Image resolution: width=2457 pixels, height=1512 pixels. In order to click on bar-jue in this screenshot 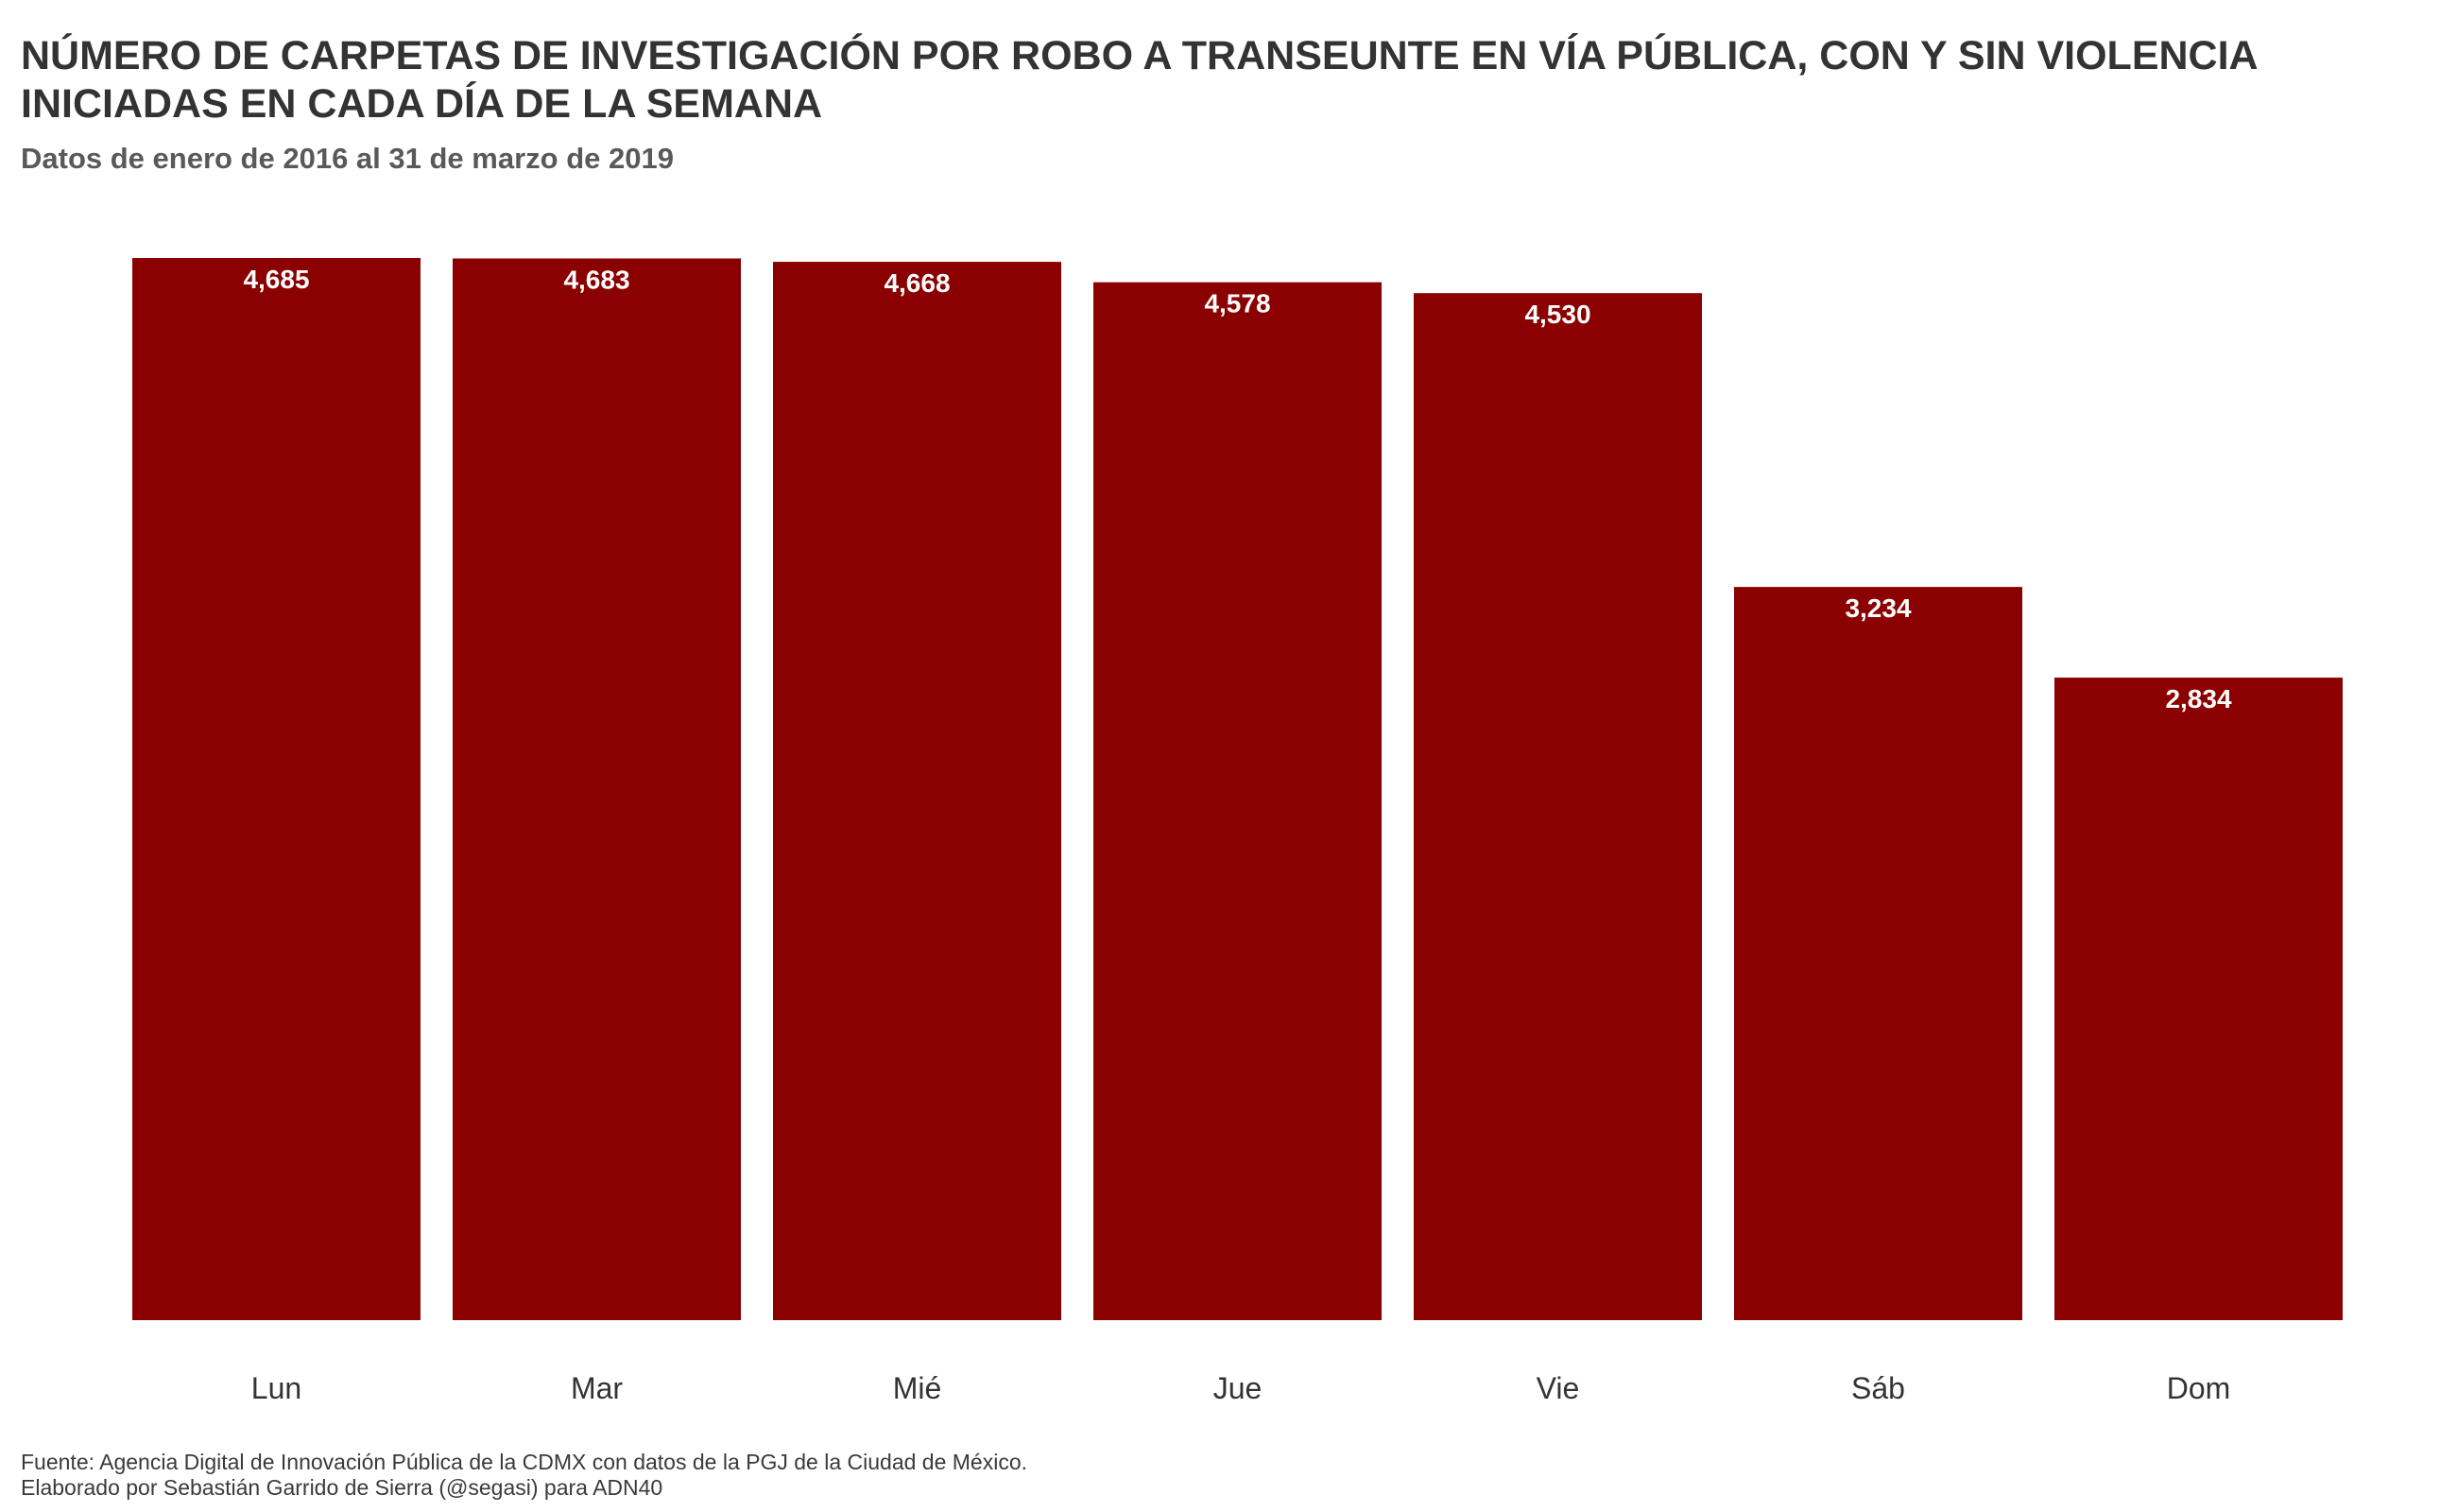, I will do `click(1237, 801)`.